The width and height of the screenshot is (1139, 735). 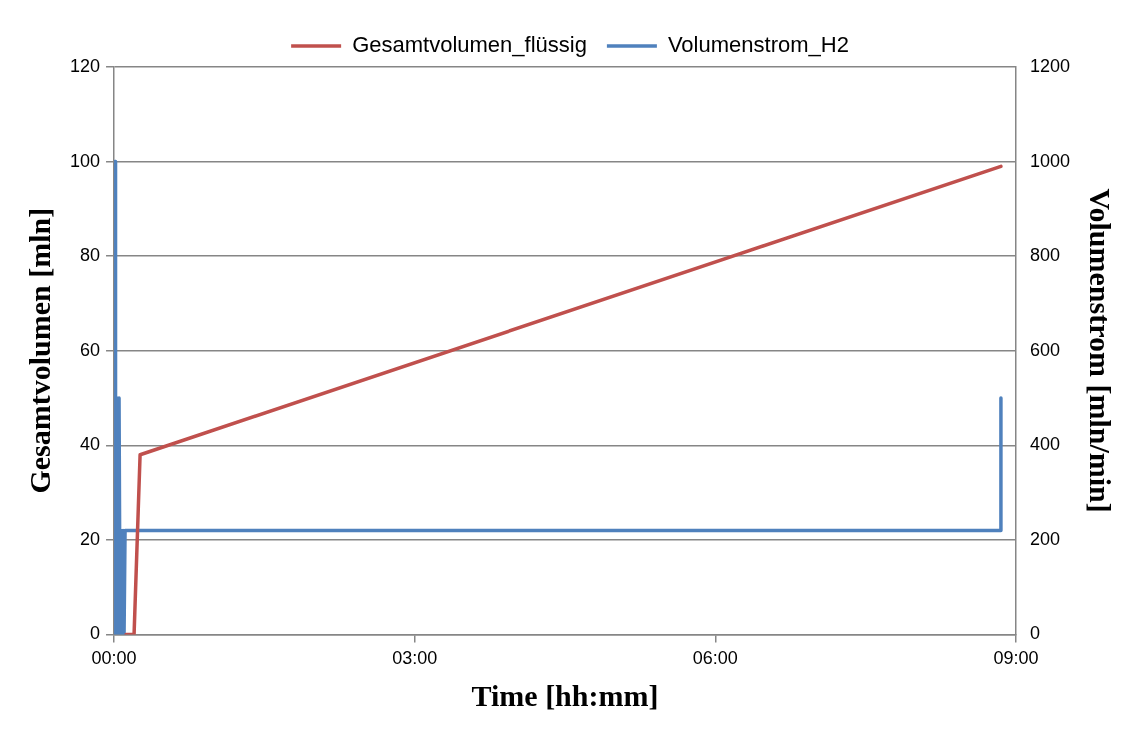 What do you see at coordinates (469, 45) in the screenshot?
I see `legend-label: Gesamtvolumen_flüssig` at bounding box center [469, 45].